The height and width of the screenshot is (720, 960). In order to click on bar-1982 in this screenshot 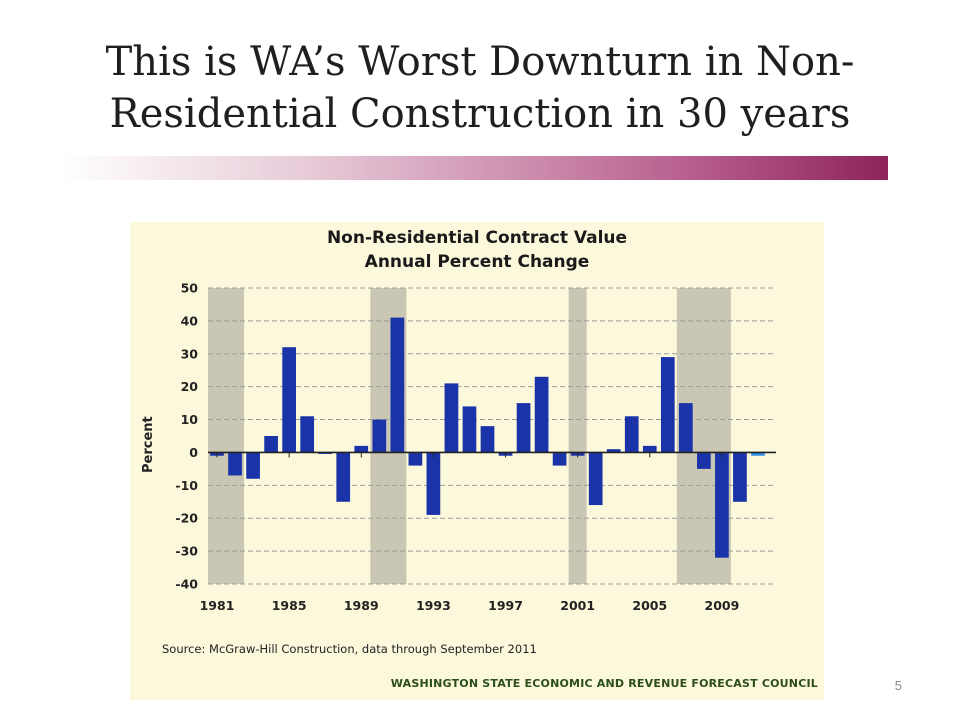, I will do `click(235, 464)`.